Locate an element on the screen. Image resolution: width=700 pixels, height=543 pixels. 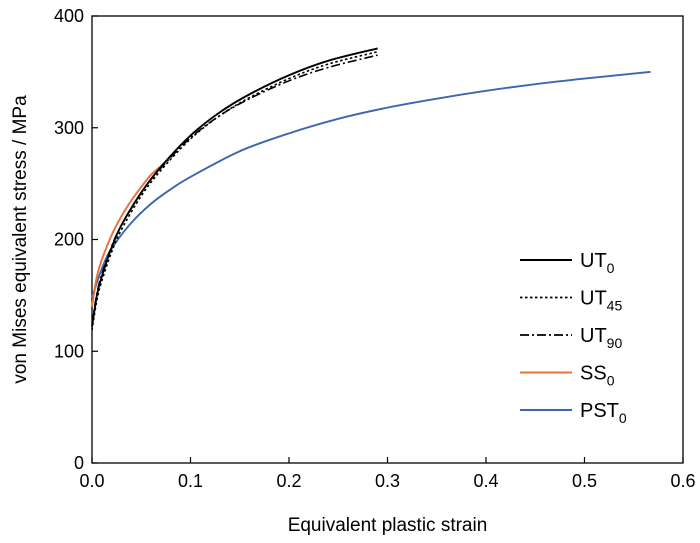
y-tick-label: 400 is located at coordinates (69, 16).